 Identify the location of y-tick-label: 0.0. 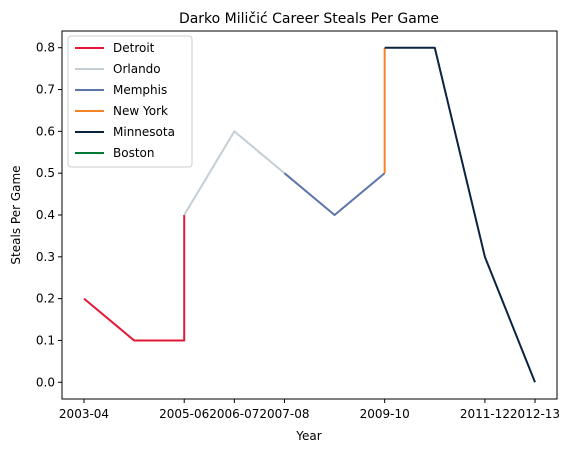
(45, 382).